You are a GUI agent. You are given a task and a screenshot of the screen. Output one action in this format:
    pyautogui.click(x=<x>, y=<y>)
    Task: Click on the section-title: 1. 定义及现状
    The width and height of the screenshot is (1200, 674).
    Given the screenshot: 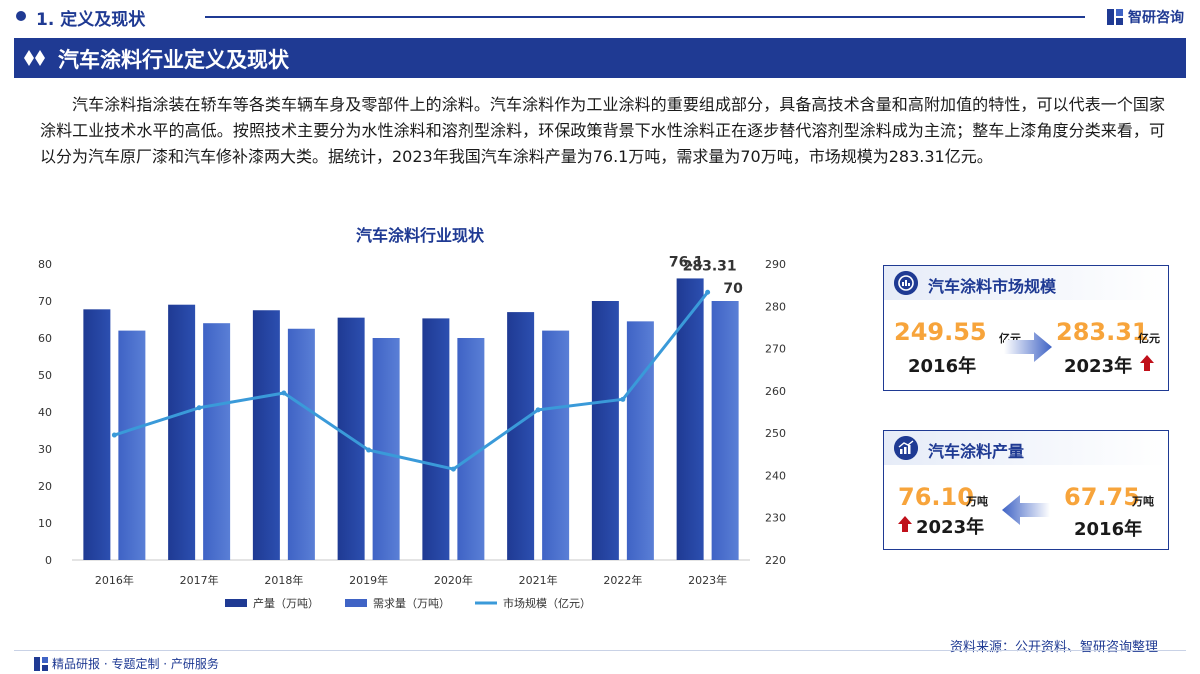 What is the action you would take?
    pyautogui.click(x=91, y=20)
    